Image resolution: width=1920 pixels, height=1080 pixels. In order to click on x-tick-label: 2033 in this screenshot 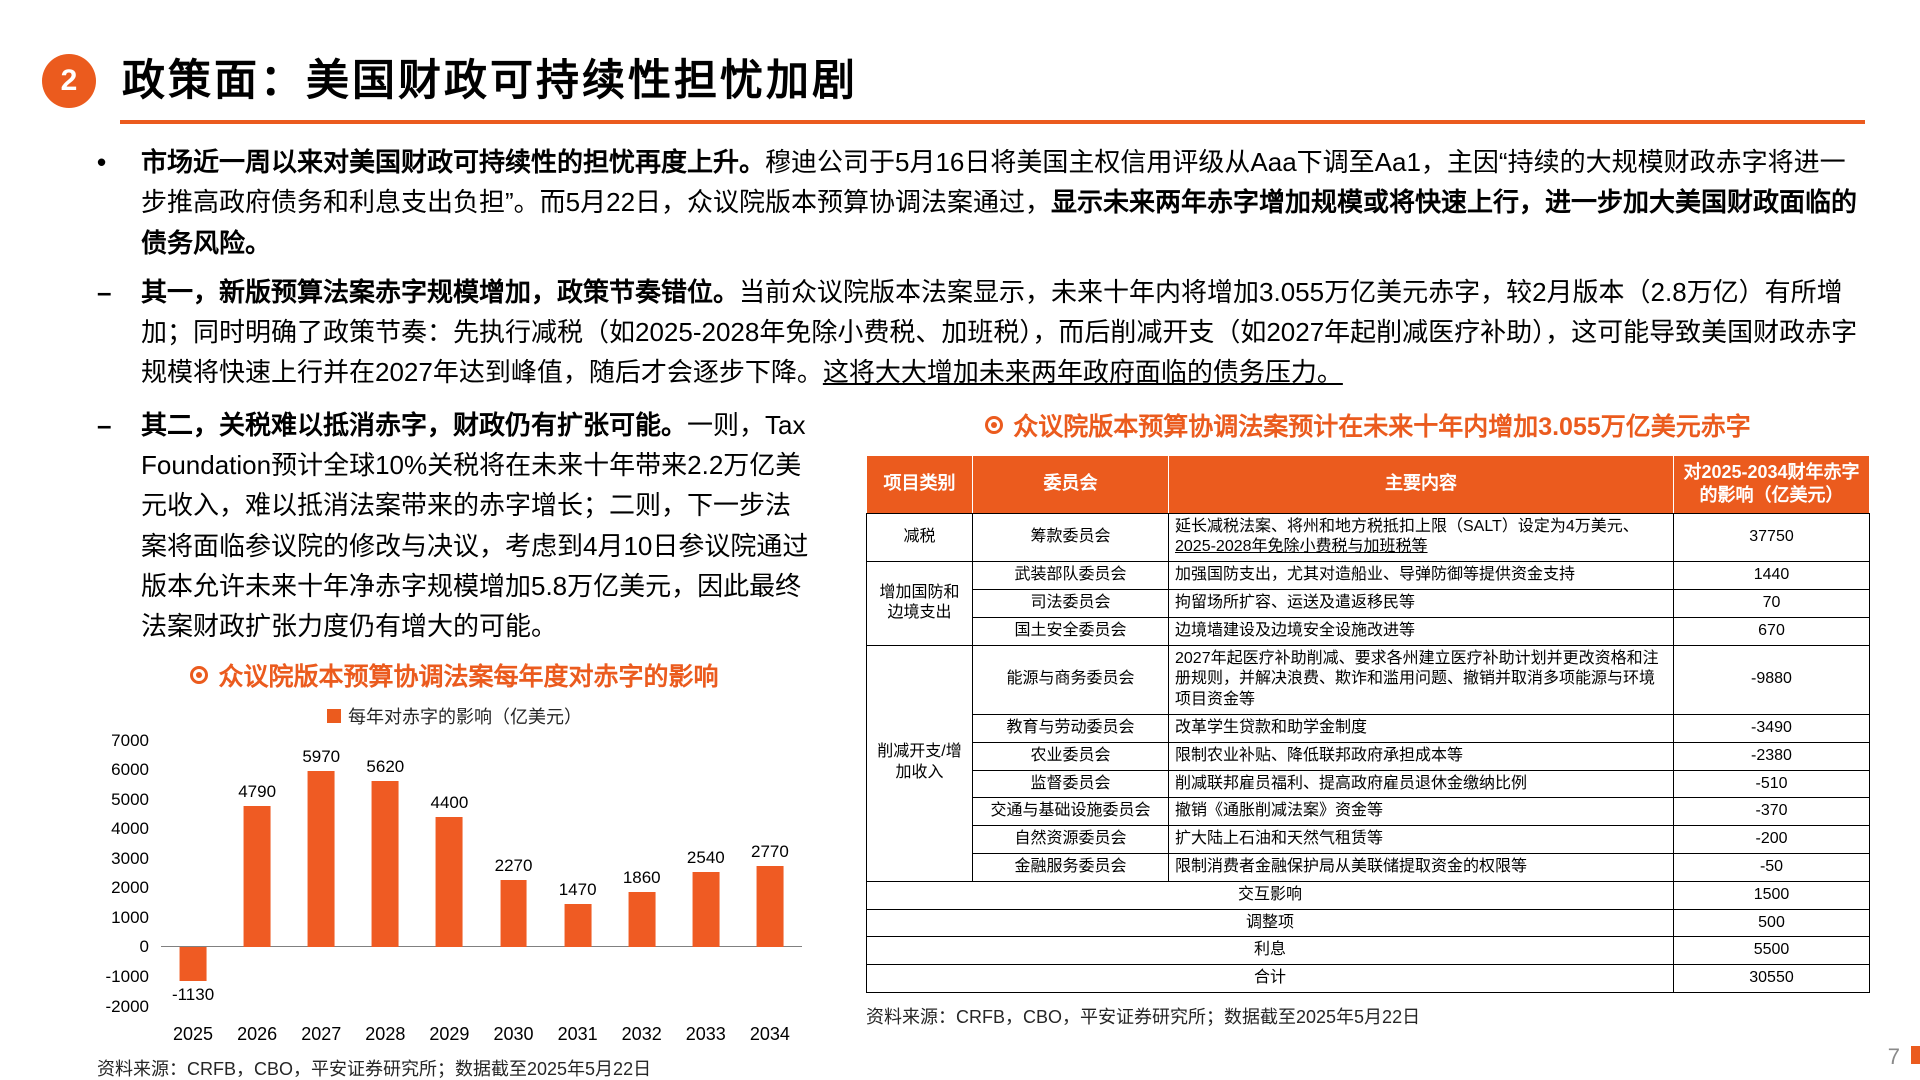, I will do `click(705, 1033)`.